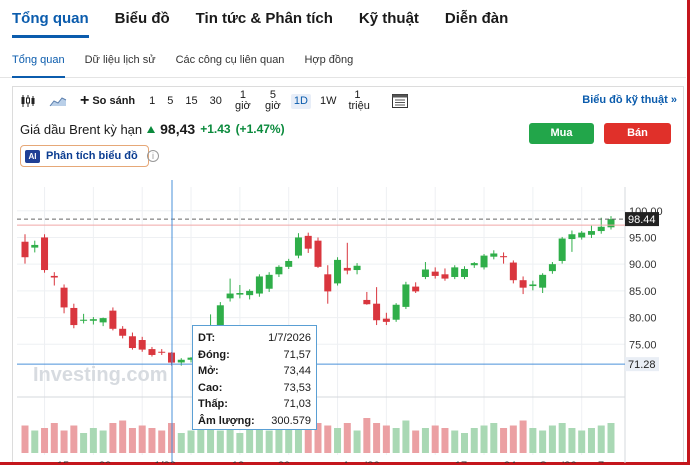  Describe the element at coordinates (120, 59) in the screenshot. I see `sub-nav-item: Dữ liệu lịch sử` at that location.